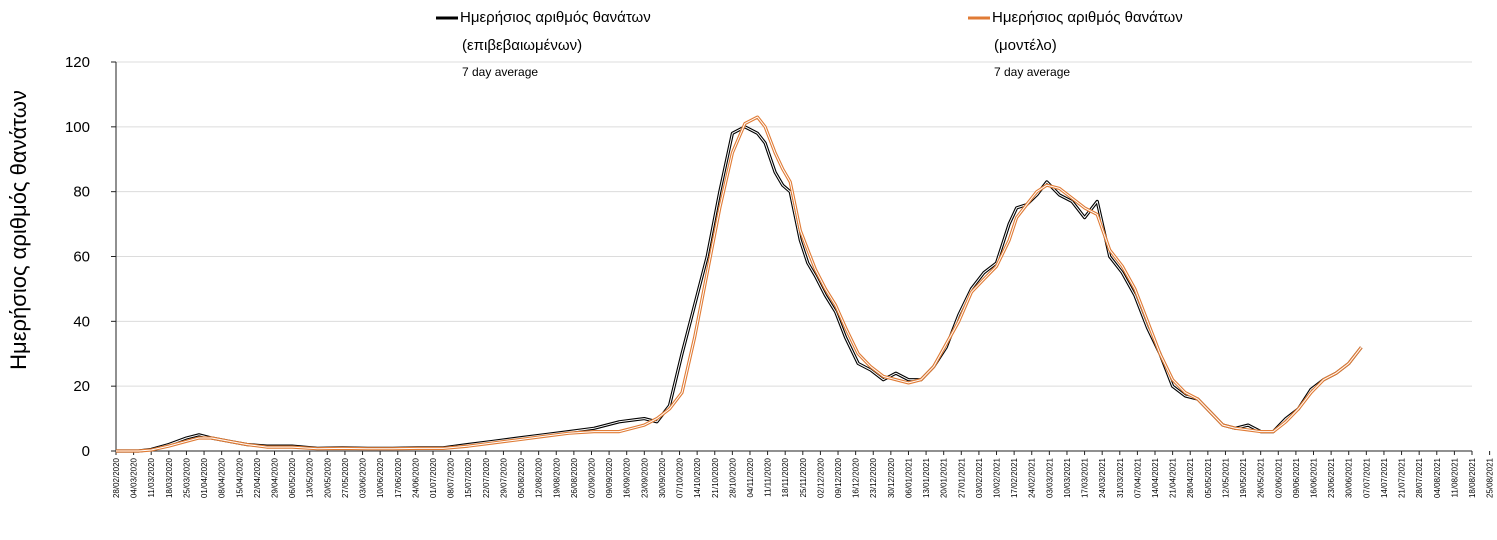 This screenshot has width=1497, height=540. Describe the element at coordinates (239, 477) in the screenshot. I see `x-tick-label: 15/04/2020` at that location.